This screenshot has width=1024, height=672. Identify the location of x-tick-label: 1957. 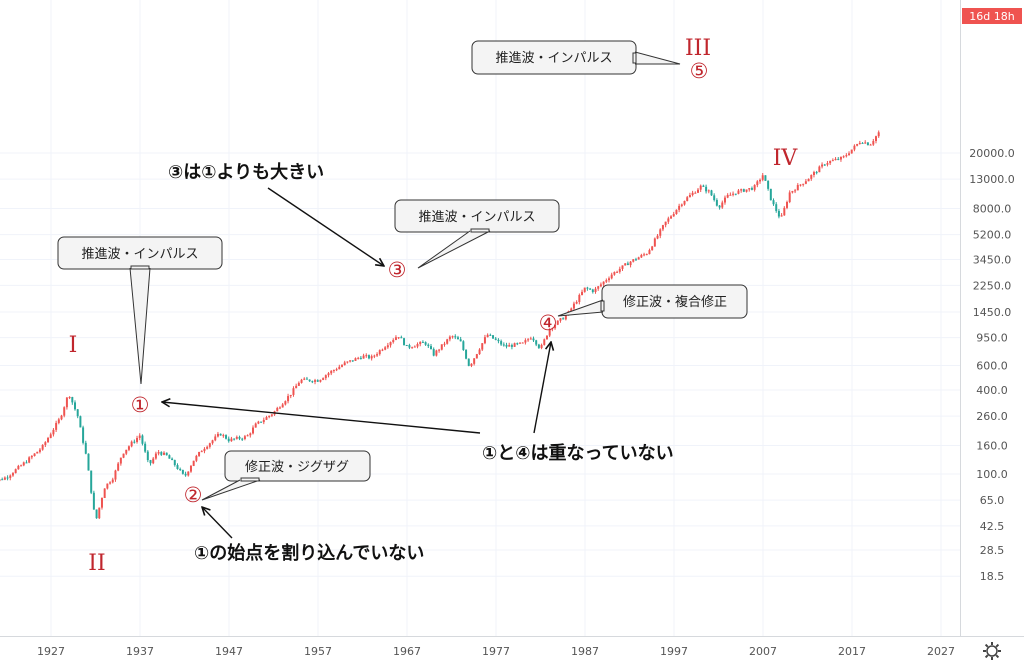
(318, 651).